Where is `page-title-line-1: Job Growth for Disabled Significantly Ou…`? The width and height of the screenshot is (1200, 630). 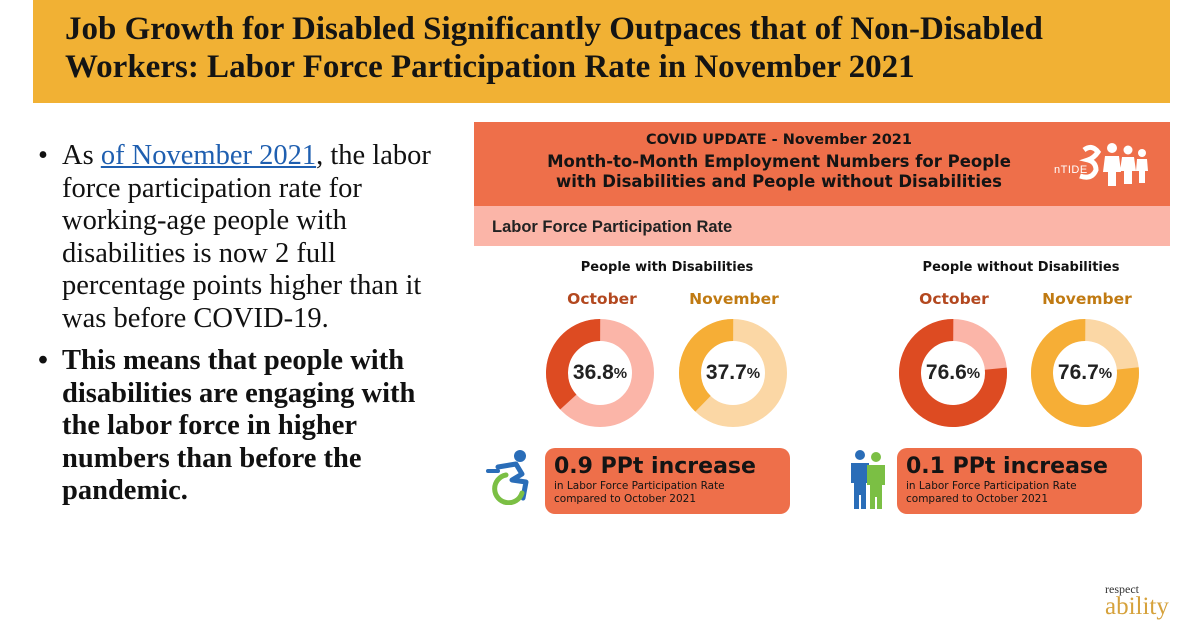 page-title-line-1: Job Growth for Disabled Significantly Ou… is located at coordinates (554, 29).